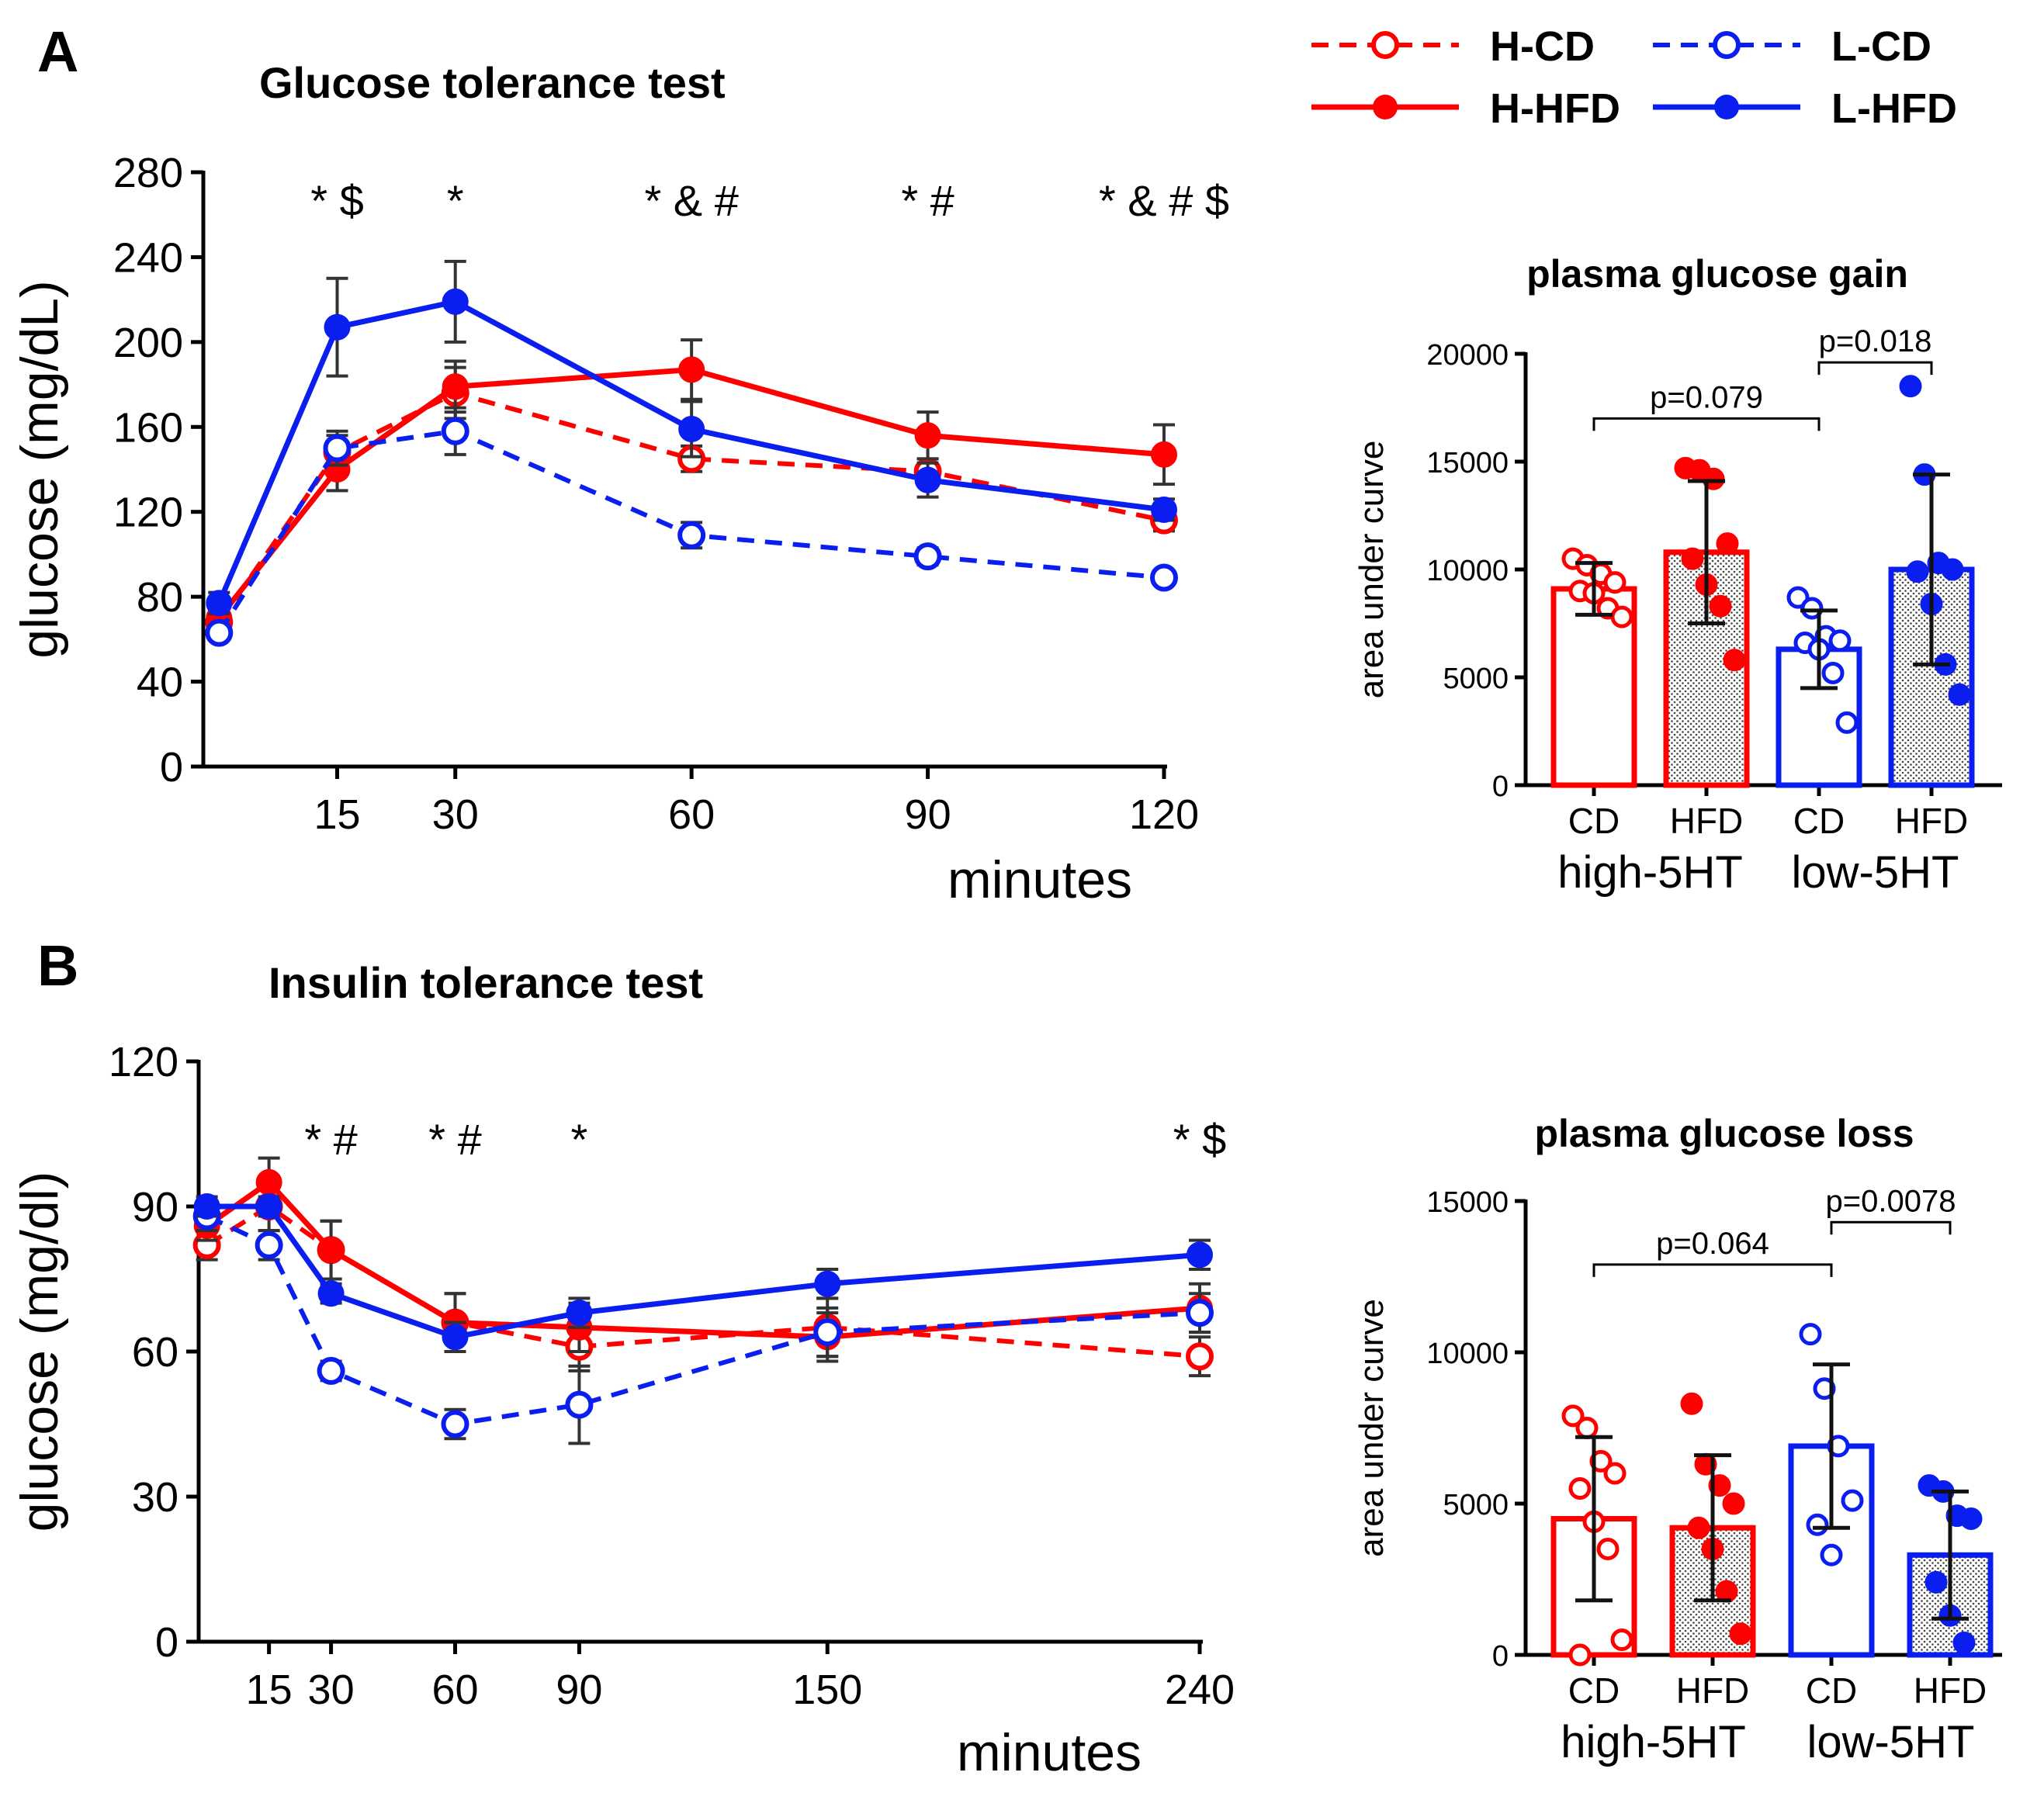 The image size is (2044, 1793). Describe the element at coordinates (1555, 109) in the screenshot. I see `legend-label-h-hfd: H-HFD` at that location.